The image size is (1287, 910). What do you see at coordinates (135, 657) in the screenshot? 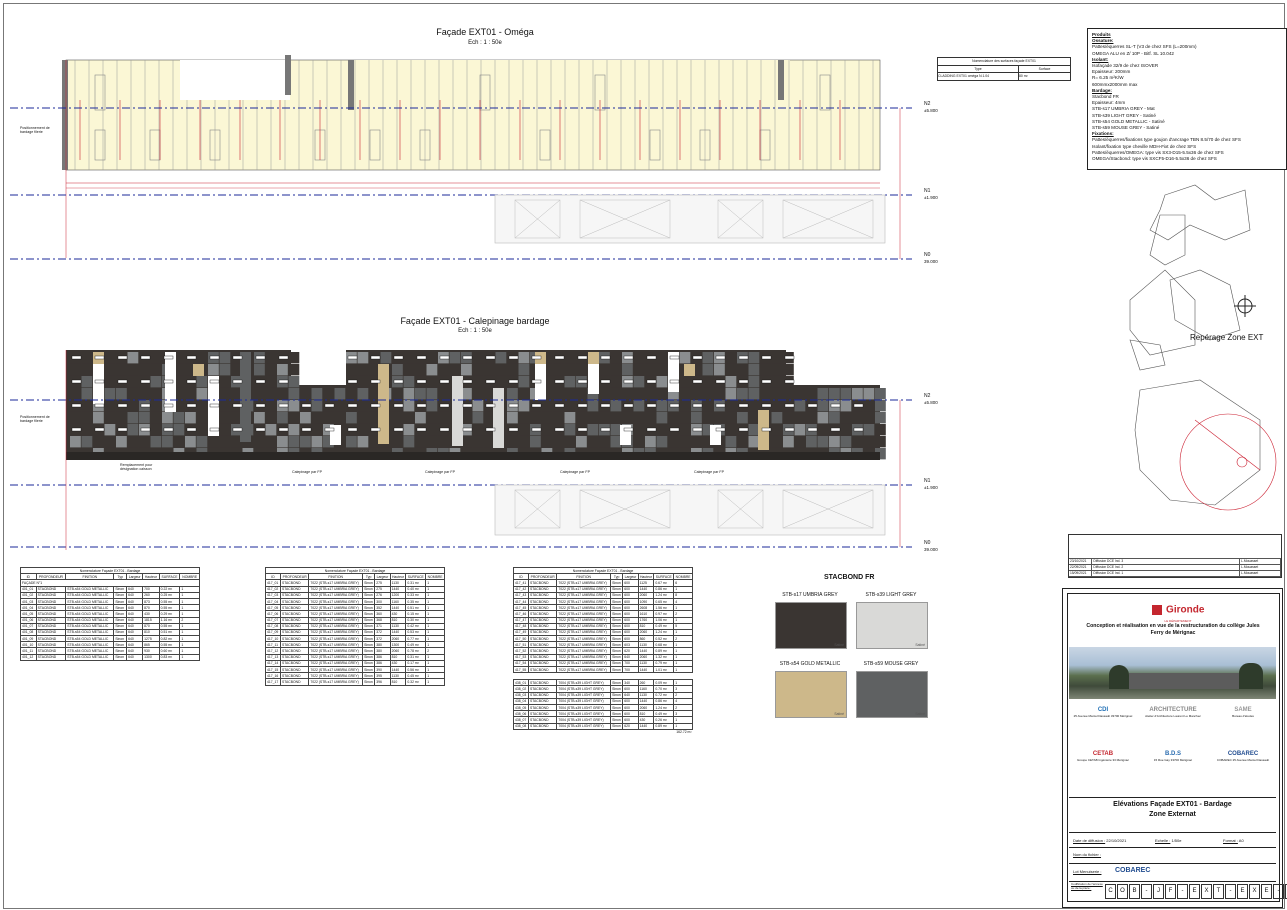
I see `table-cell: 640` at bounding box center [135, 657].